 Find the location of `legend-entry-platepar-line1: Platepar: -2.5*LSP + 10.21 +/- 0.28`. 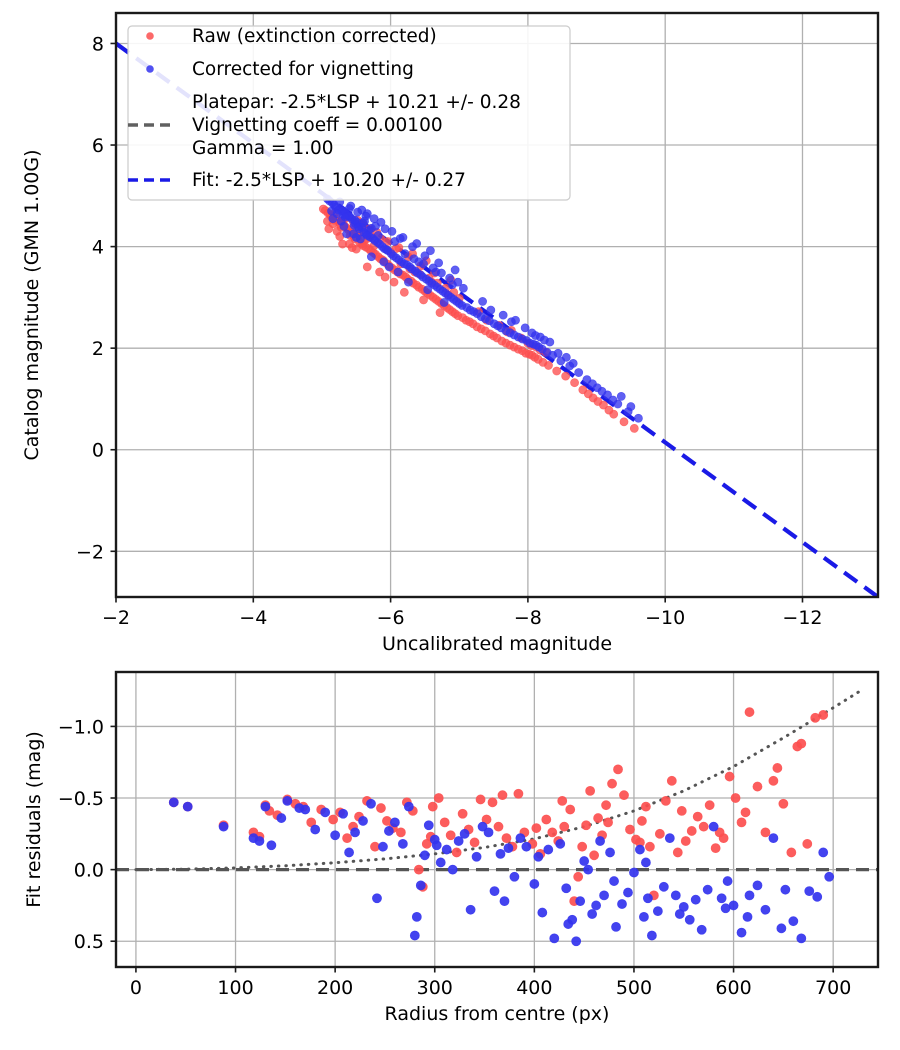

legend-entry-platepar-line1: Platepar: -2.5*LSP + 10.21 +/- 0.28 is located at coordinates (356, 102).